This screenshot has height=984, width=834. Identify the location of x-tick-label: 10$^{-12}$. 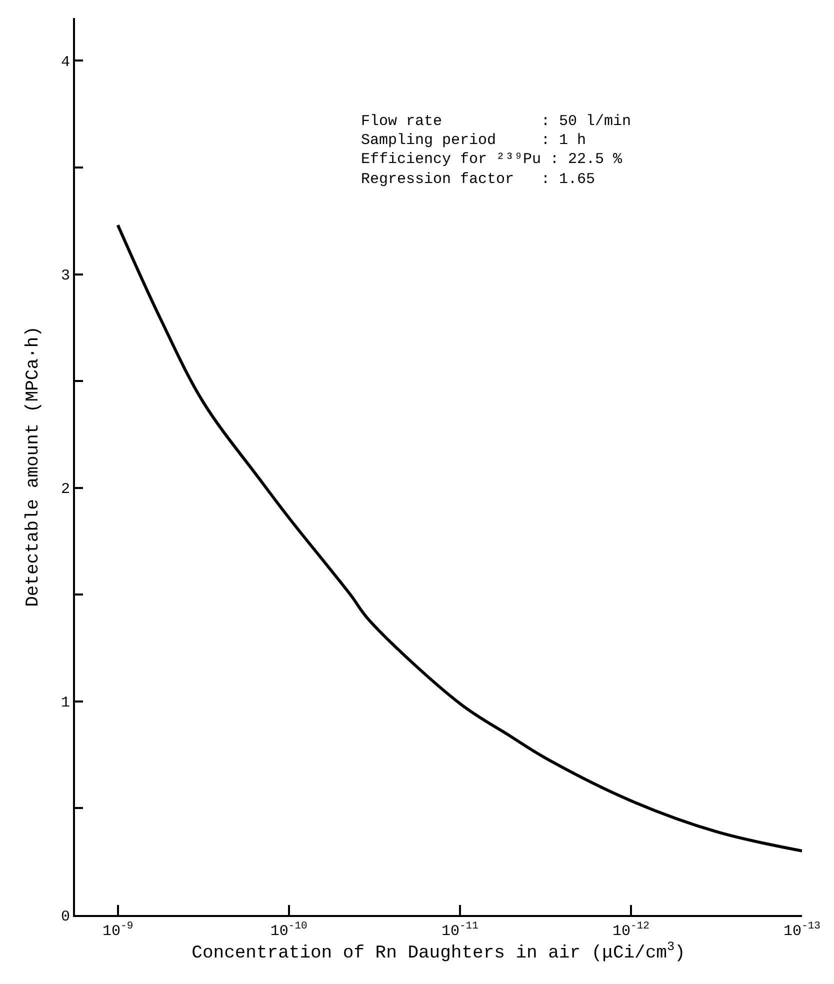
(631, 930).